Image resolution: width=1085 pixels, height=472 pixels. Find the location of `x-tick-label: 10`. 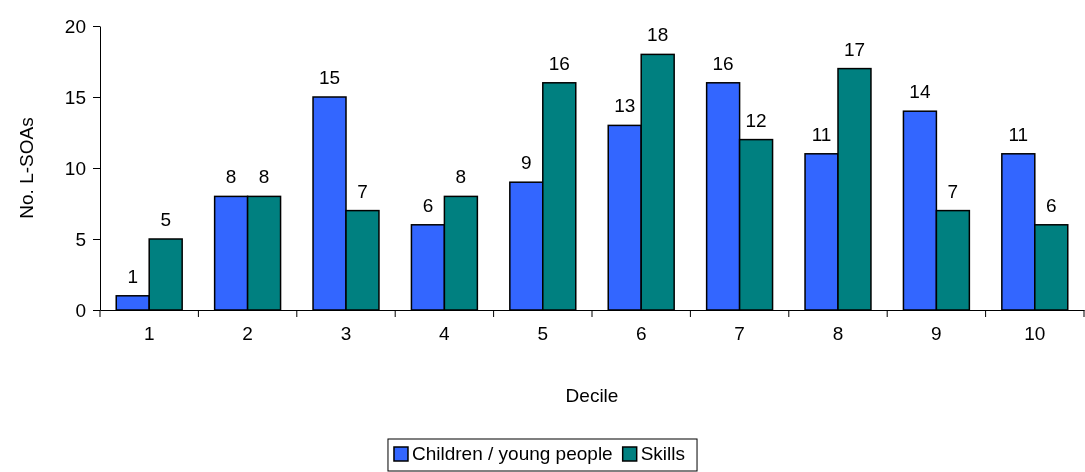

x-tick-label: 10 is located at coordinates (1035, 333).